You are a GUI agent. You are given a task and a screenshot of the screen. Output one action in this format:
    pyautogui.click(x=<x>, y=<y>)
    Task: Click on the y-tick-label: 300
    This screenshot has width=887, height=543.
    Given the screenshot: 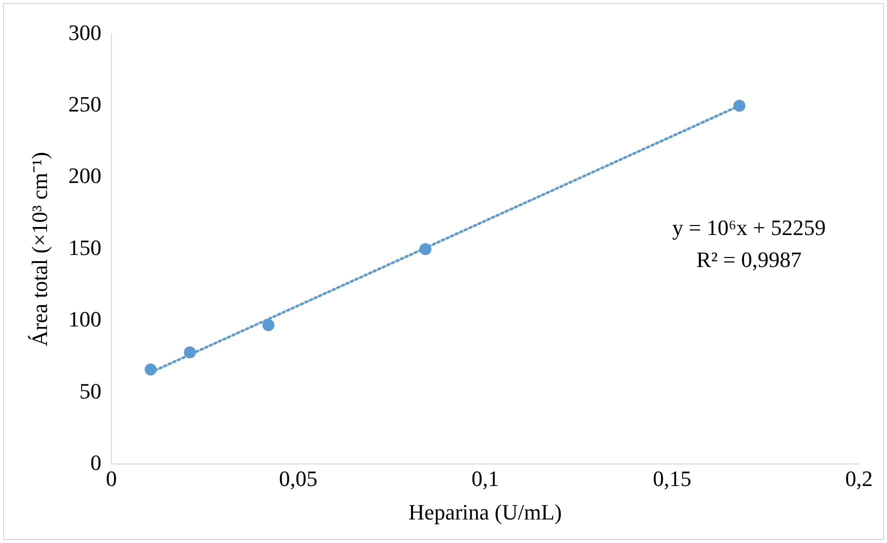 What is the action you would take?
    pyautogui.click(x=85, y=32)
    